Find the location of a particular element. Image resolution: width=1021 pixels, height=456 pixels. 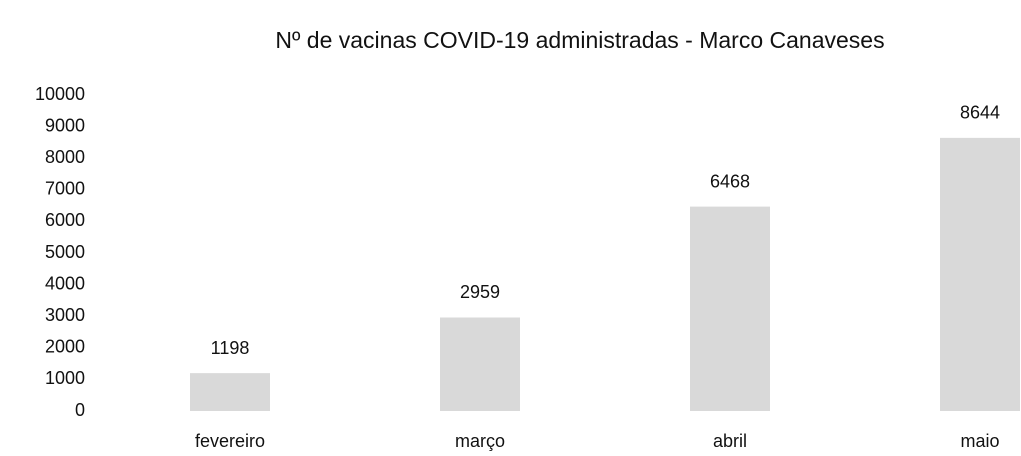

x-tick-label: abril is located at coordinates (730, 441).